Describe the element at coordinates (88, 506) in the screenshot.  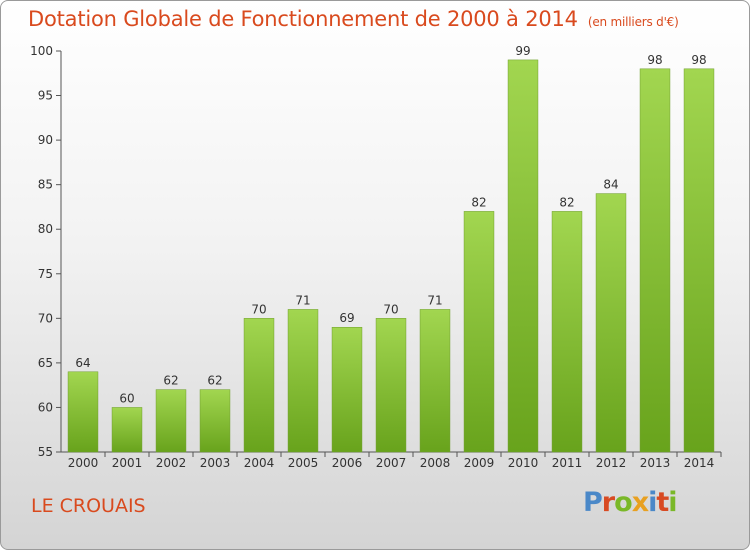
I see `place-name: LE CROUAIS` at that location.